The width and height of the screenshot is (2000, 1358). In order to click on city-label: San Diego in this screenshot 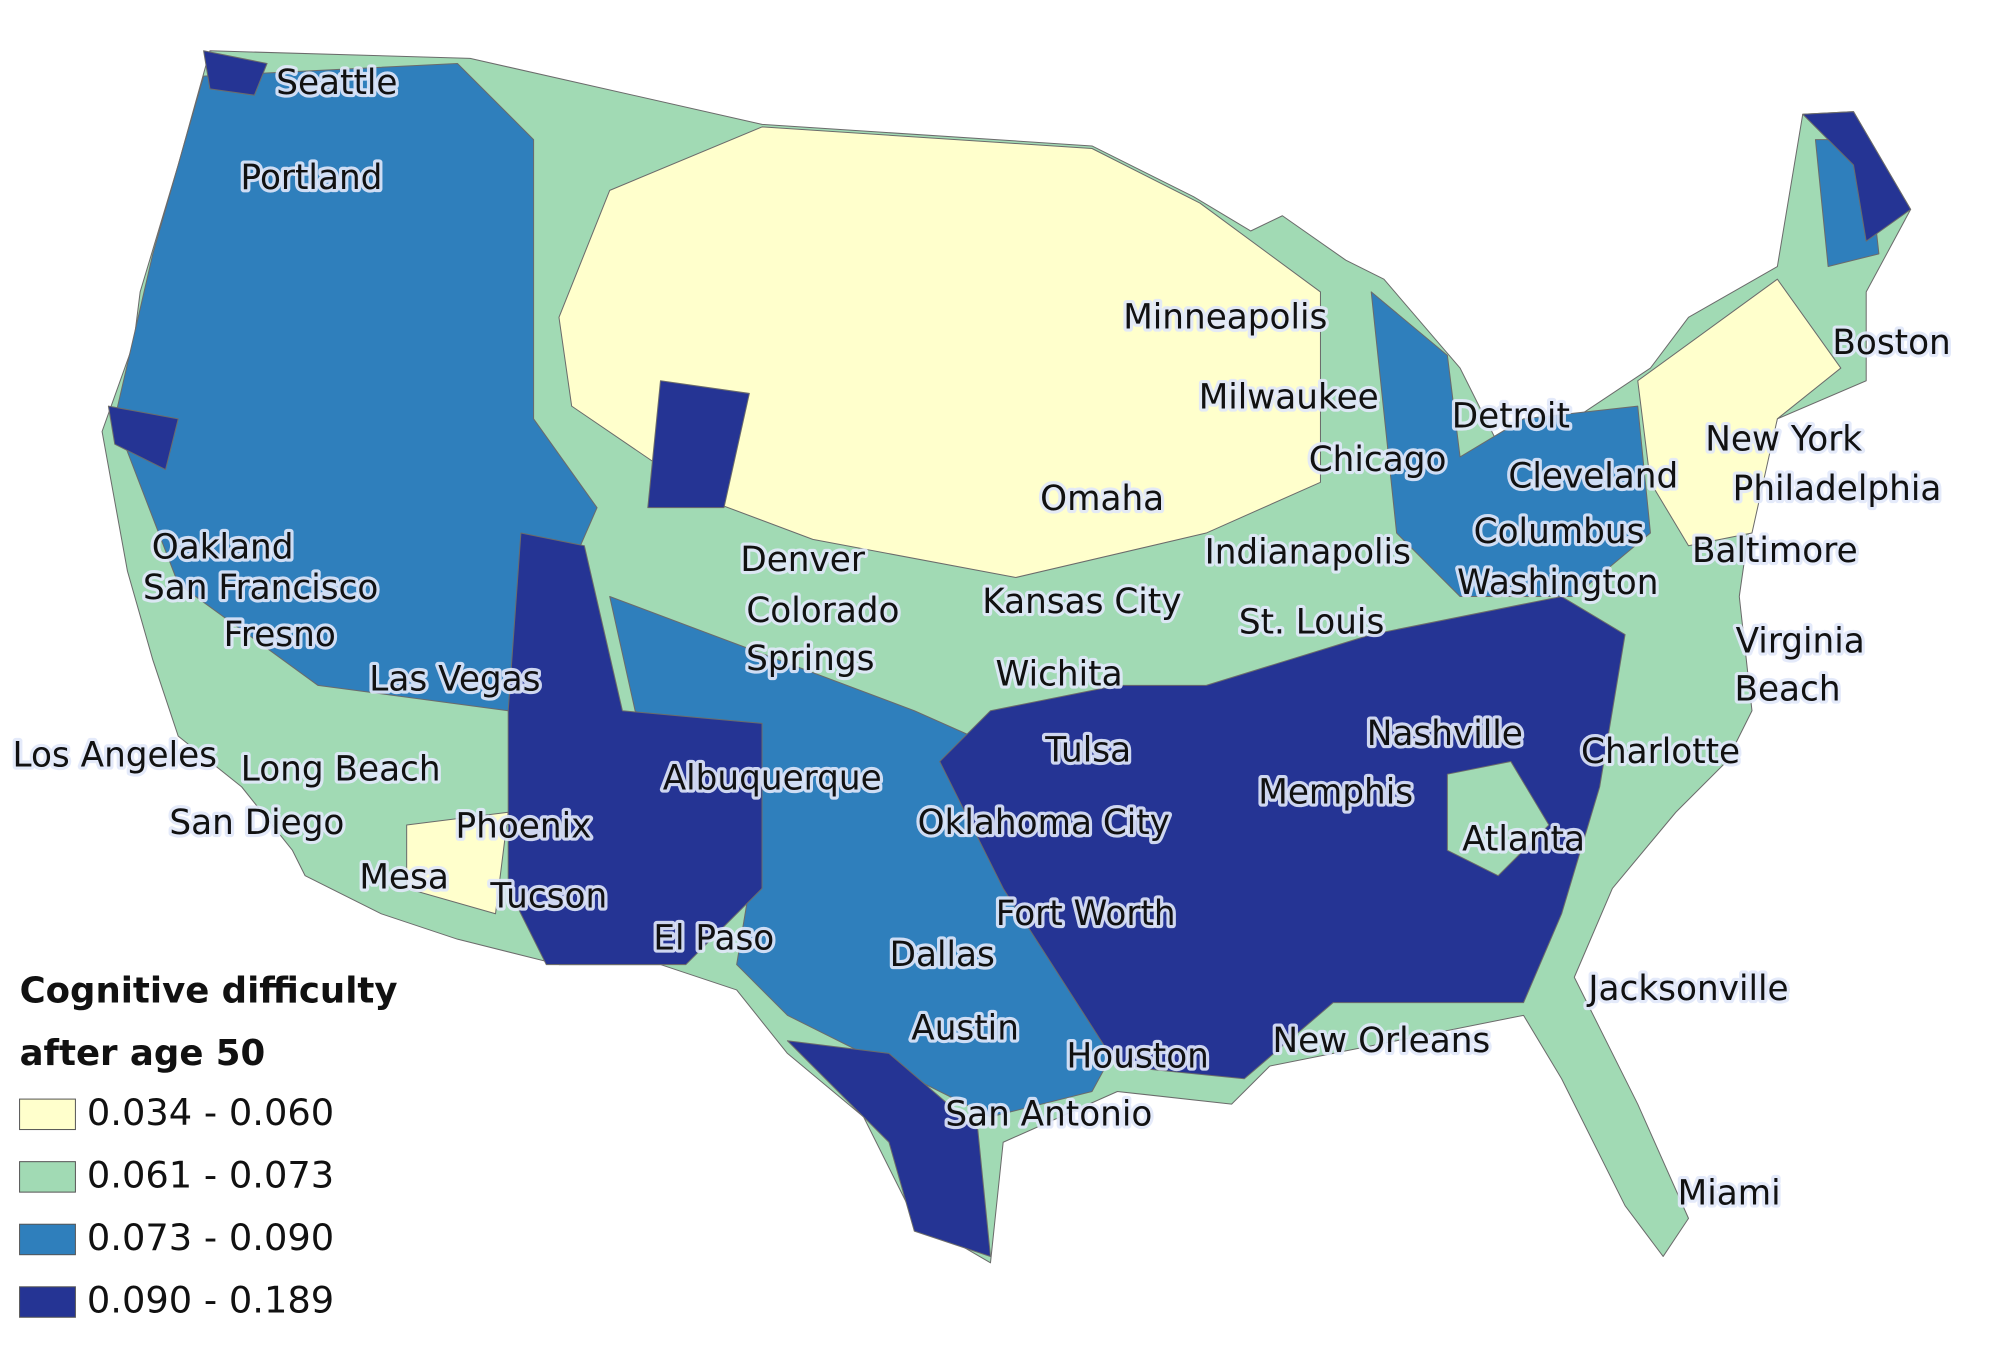, I will do `click(256, 823)`.